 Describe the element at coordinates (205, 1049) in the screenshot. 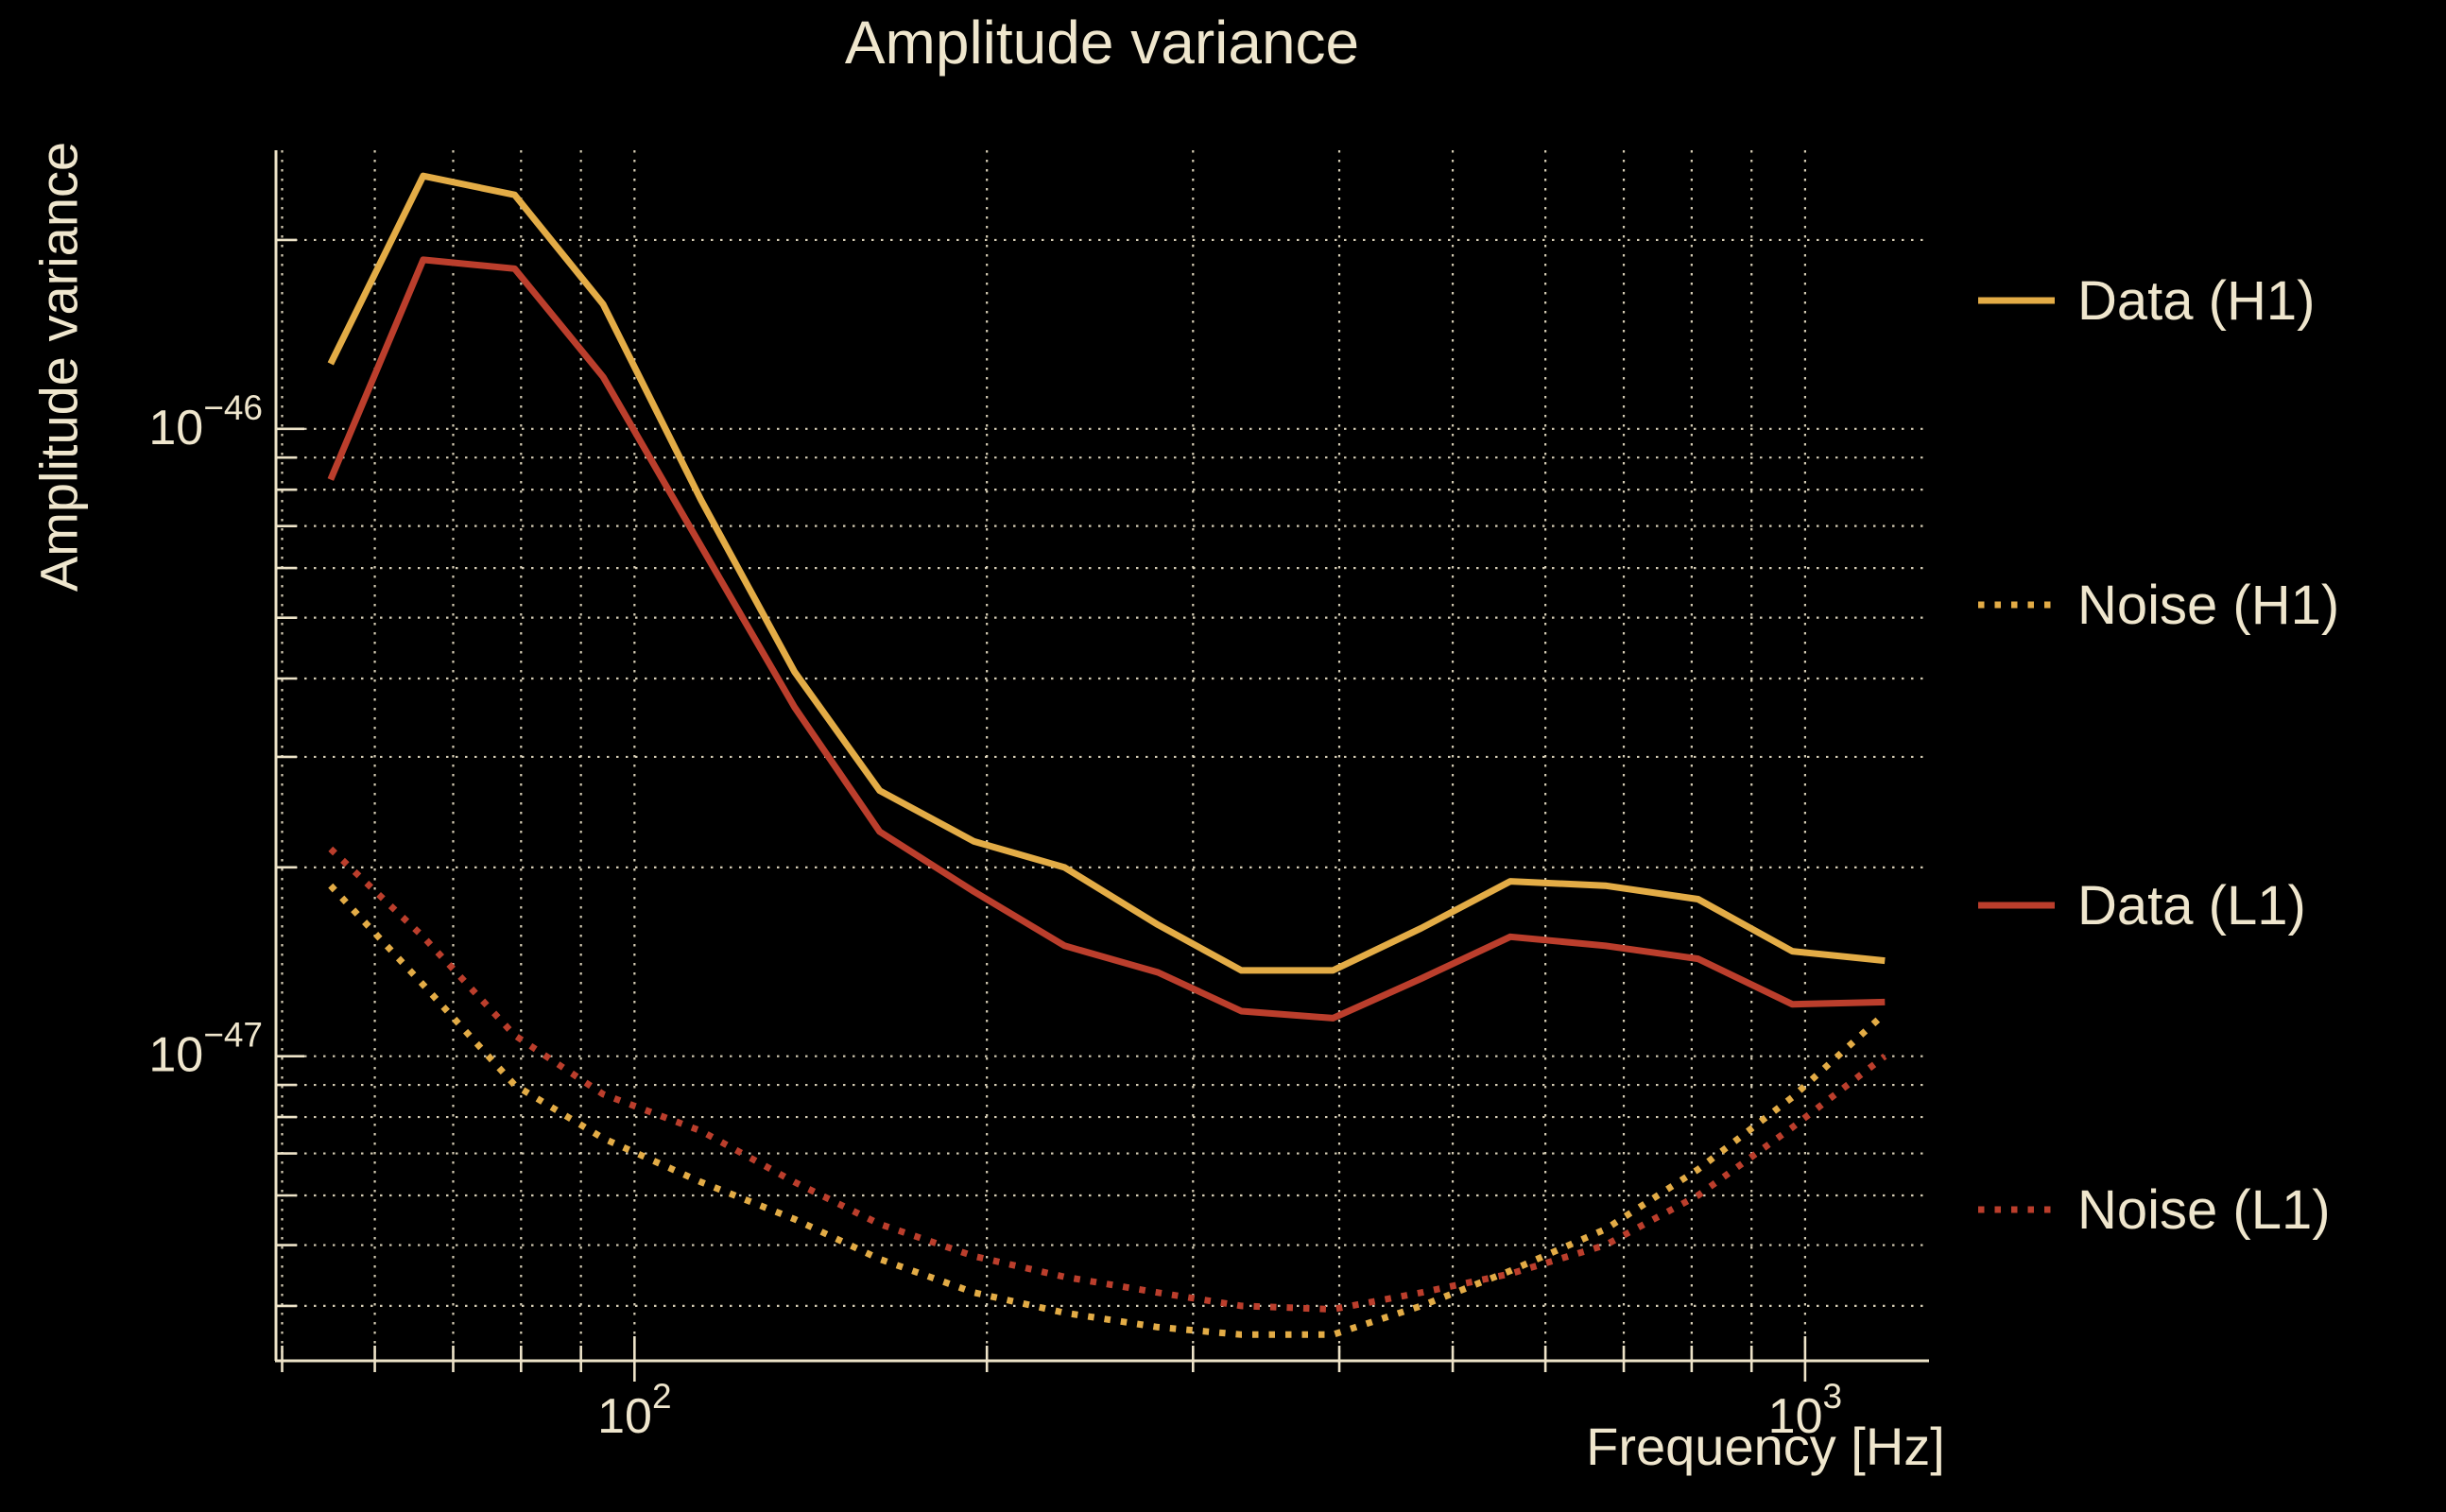

I see `y-tick-label: 10−47` at that location.